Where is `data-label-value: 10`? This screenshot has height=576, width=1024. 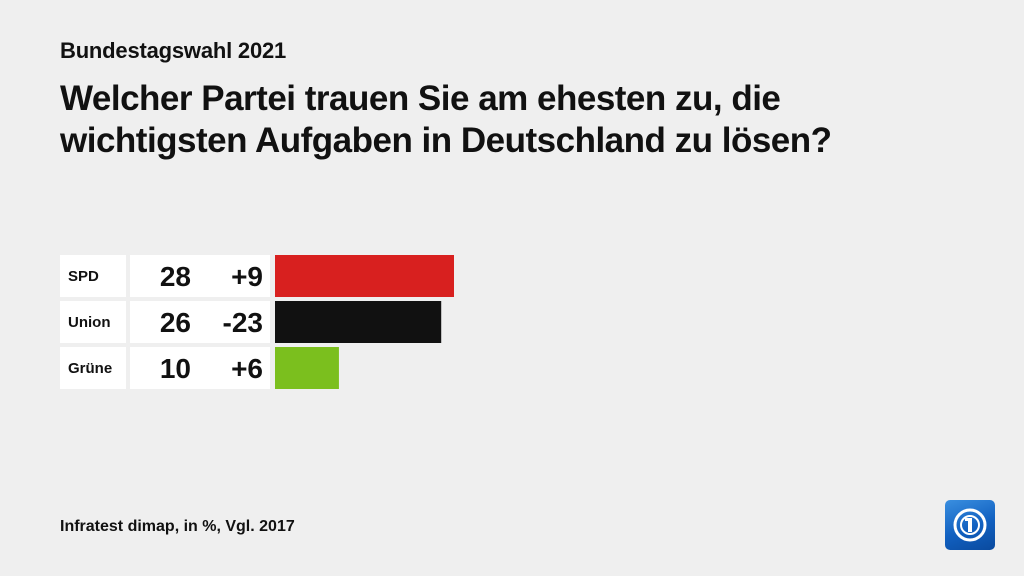
data-label-value: 10 is located at coordinates (175, 368).